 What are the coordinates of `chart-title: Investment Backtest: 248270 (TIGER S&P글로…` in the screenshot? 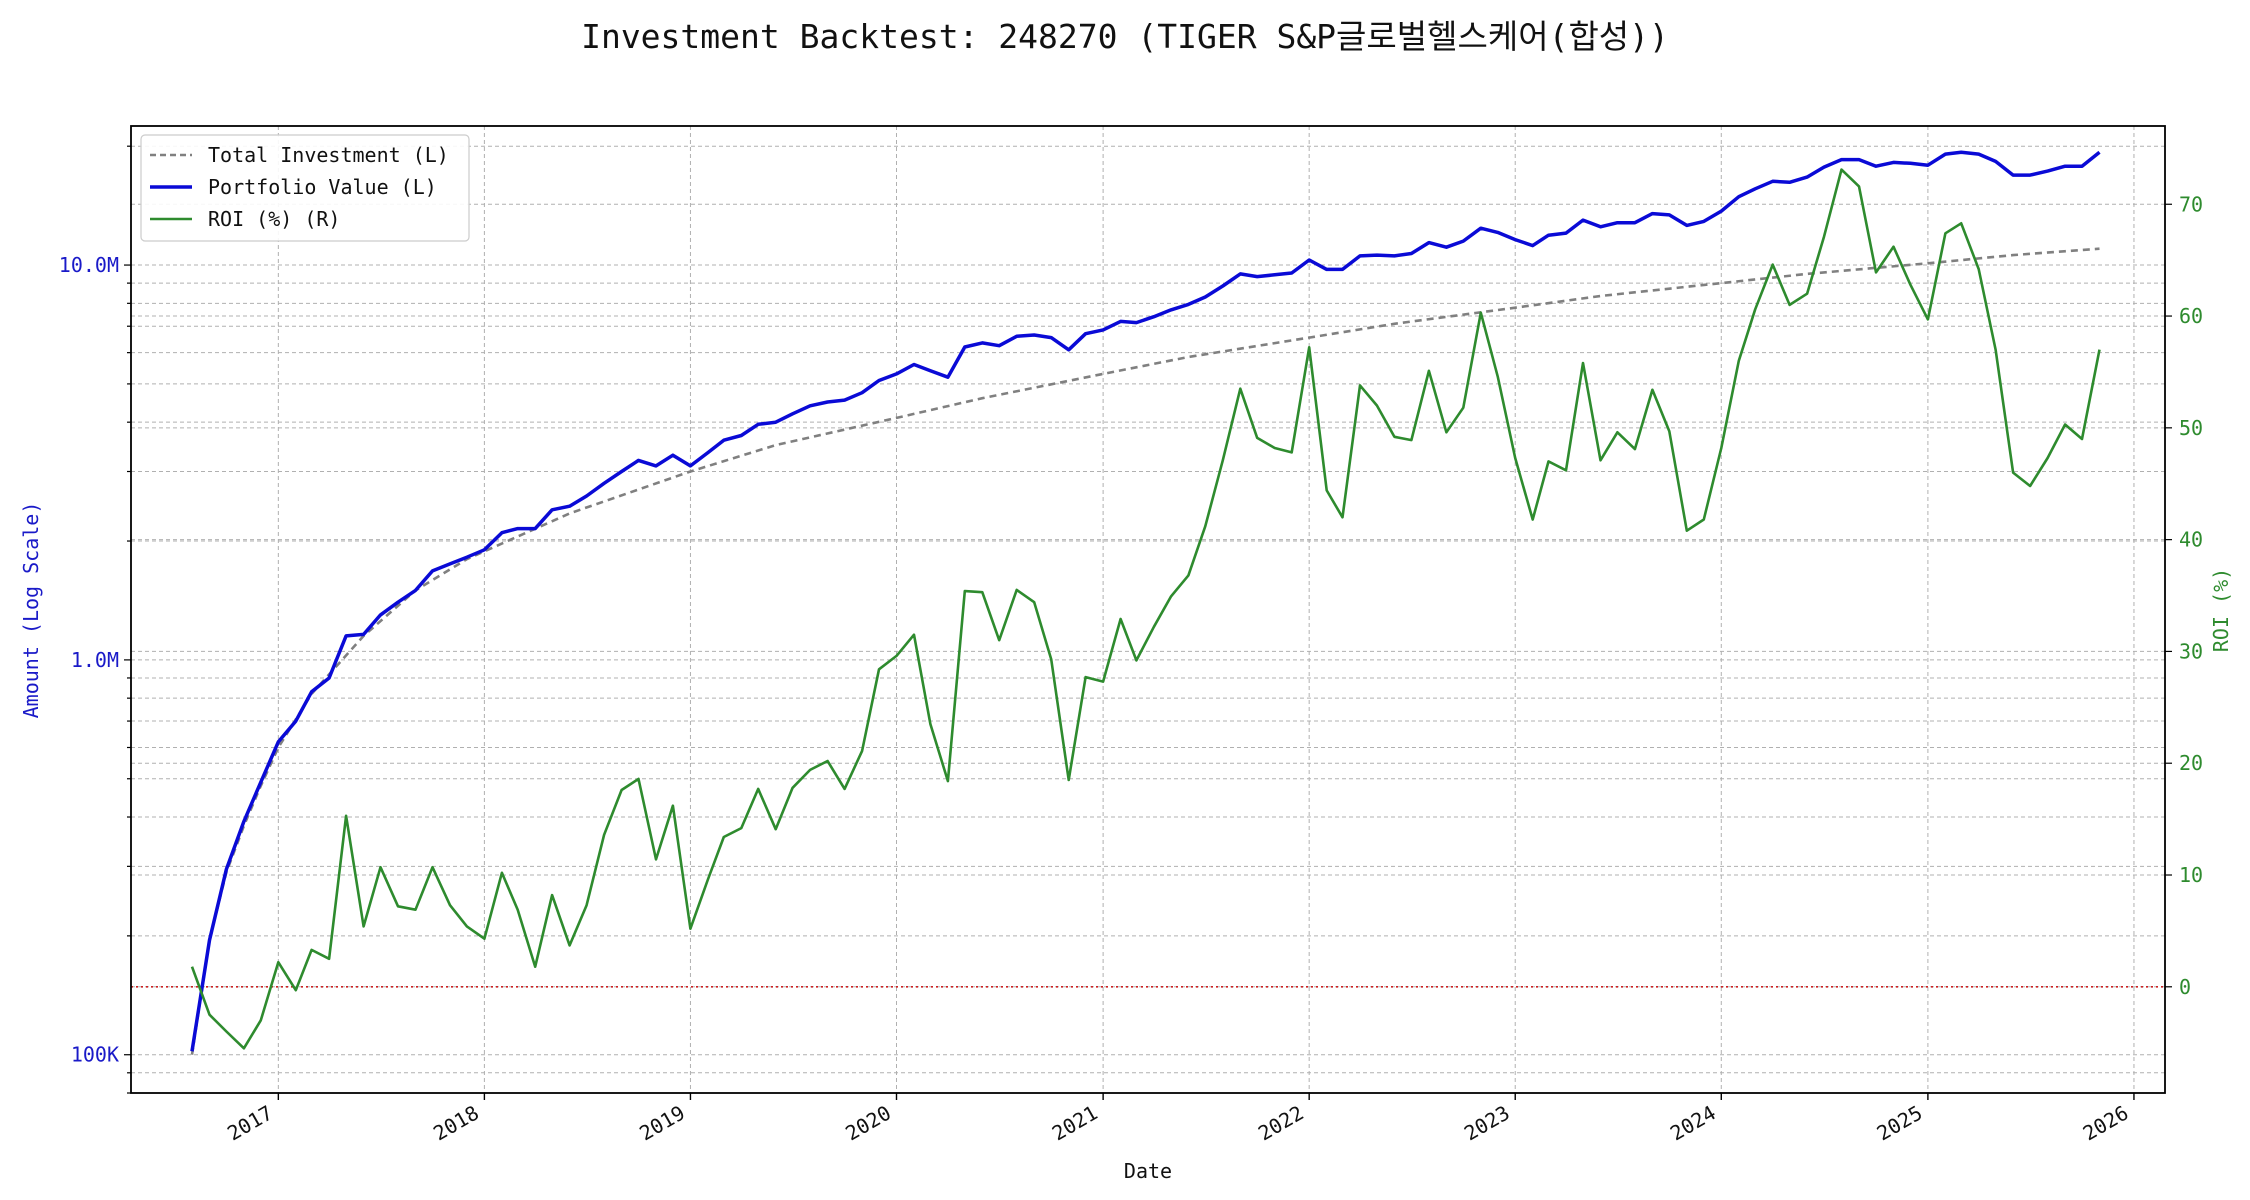 It's located at (1125, 36).